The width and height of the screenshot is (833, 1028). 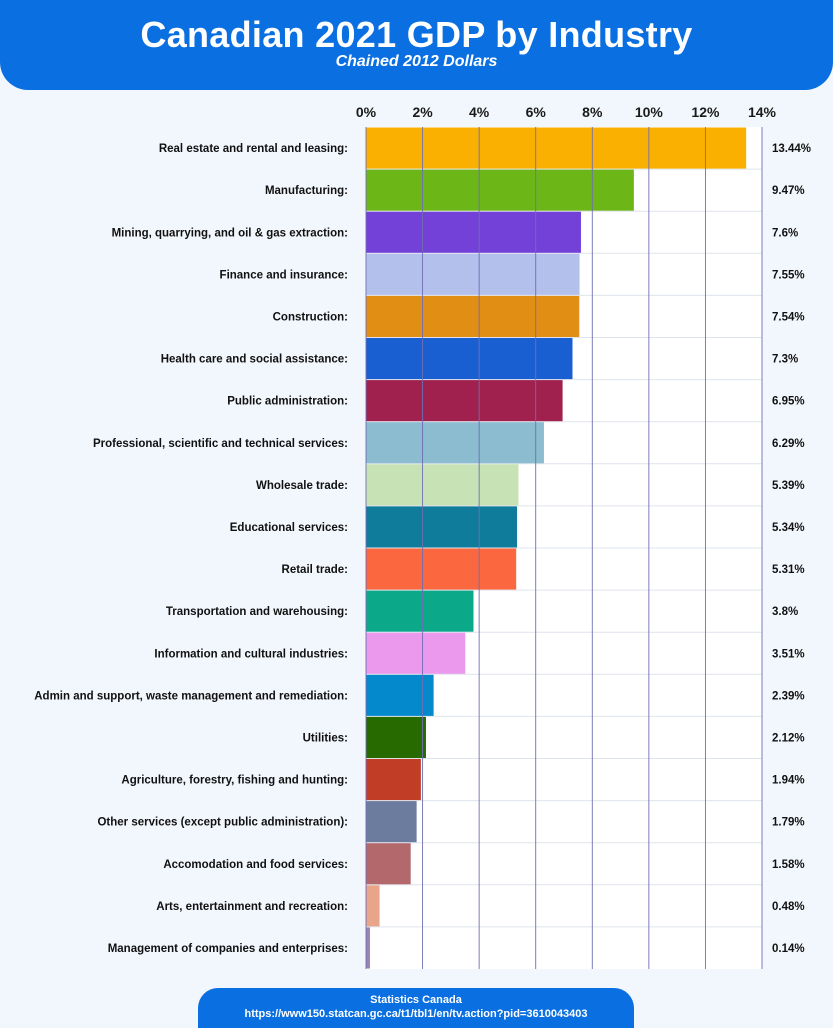 I want to click on x-tick-label: 0%, so click(x=366, y=112).